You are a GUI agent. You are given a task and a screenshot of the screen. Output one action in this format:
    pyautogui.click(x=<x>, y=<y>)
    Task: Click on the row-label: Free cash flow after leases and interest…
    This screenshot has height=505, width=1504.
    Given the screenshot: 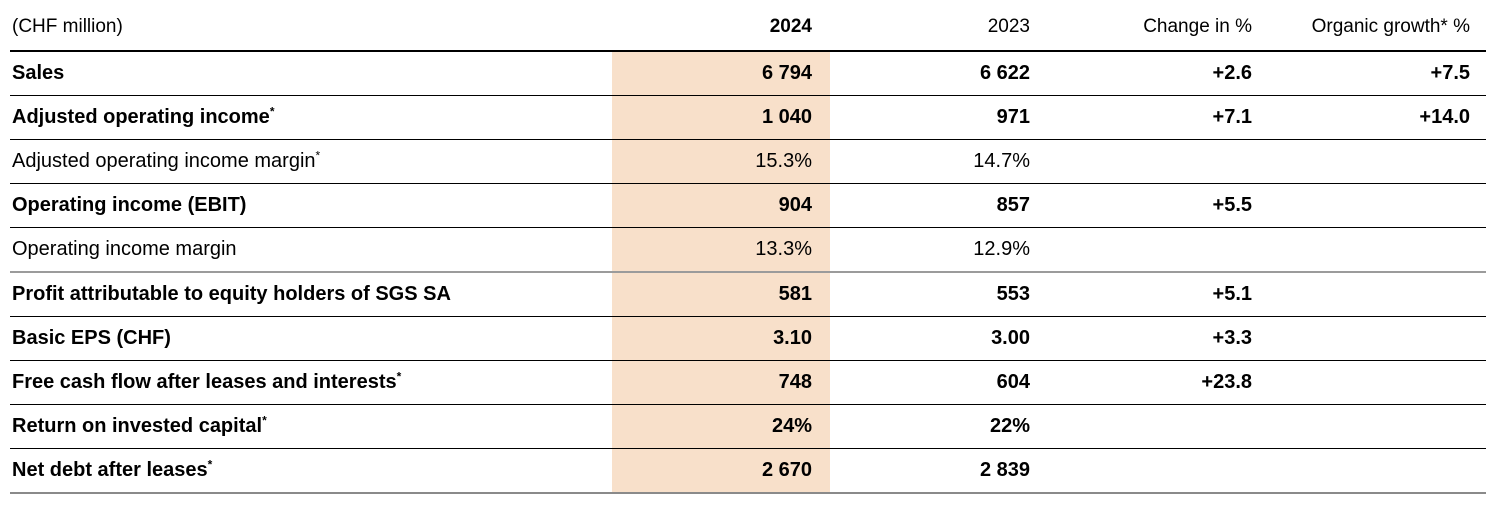 What is the action you would take?
    pyautogui.click(x=311, y=382)
    